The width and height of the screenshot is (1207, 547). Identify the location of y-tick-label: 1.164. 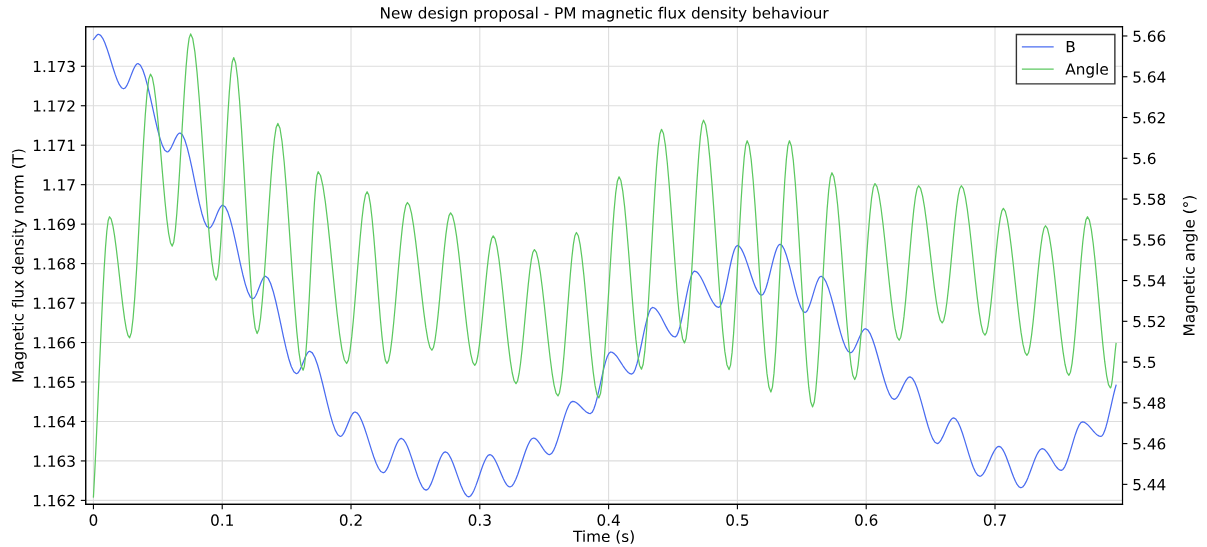
(54, 421).